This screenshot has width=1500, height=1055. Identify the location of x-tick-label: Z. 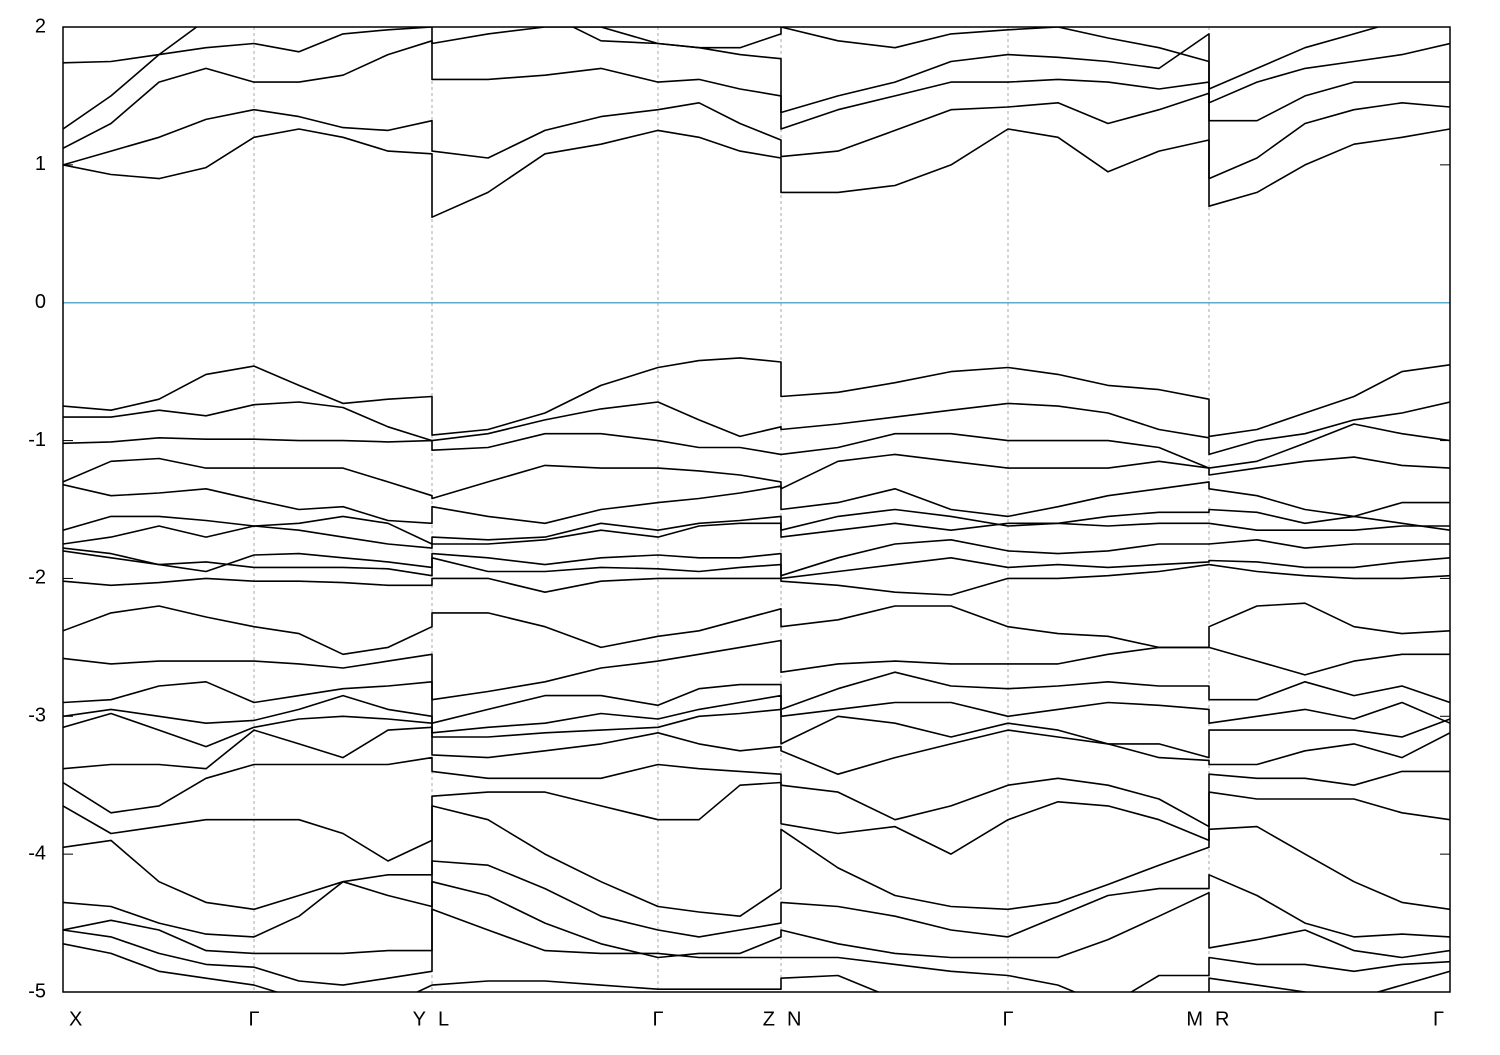
(769, 1019).